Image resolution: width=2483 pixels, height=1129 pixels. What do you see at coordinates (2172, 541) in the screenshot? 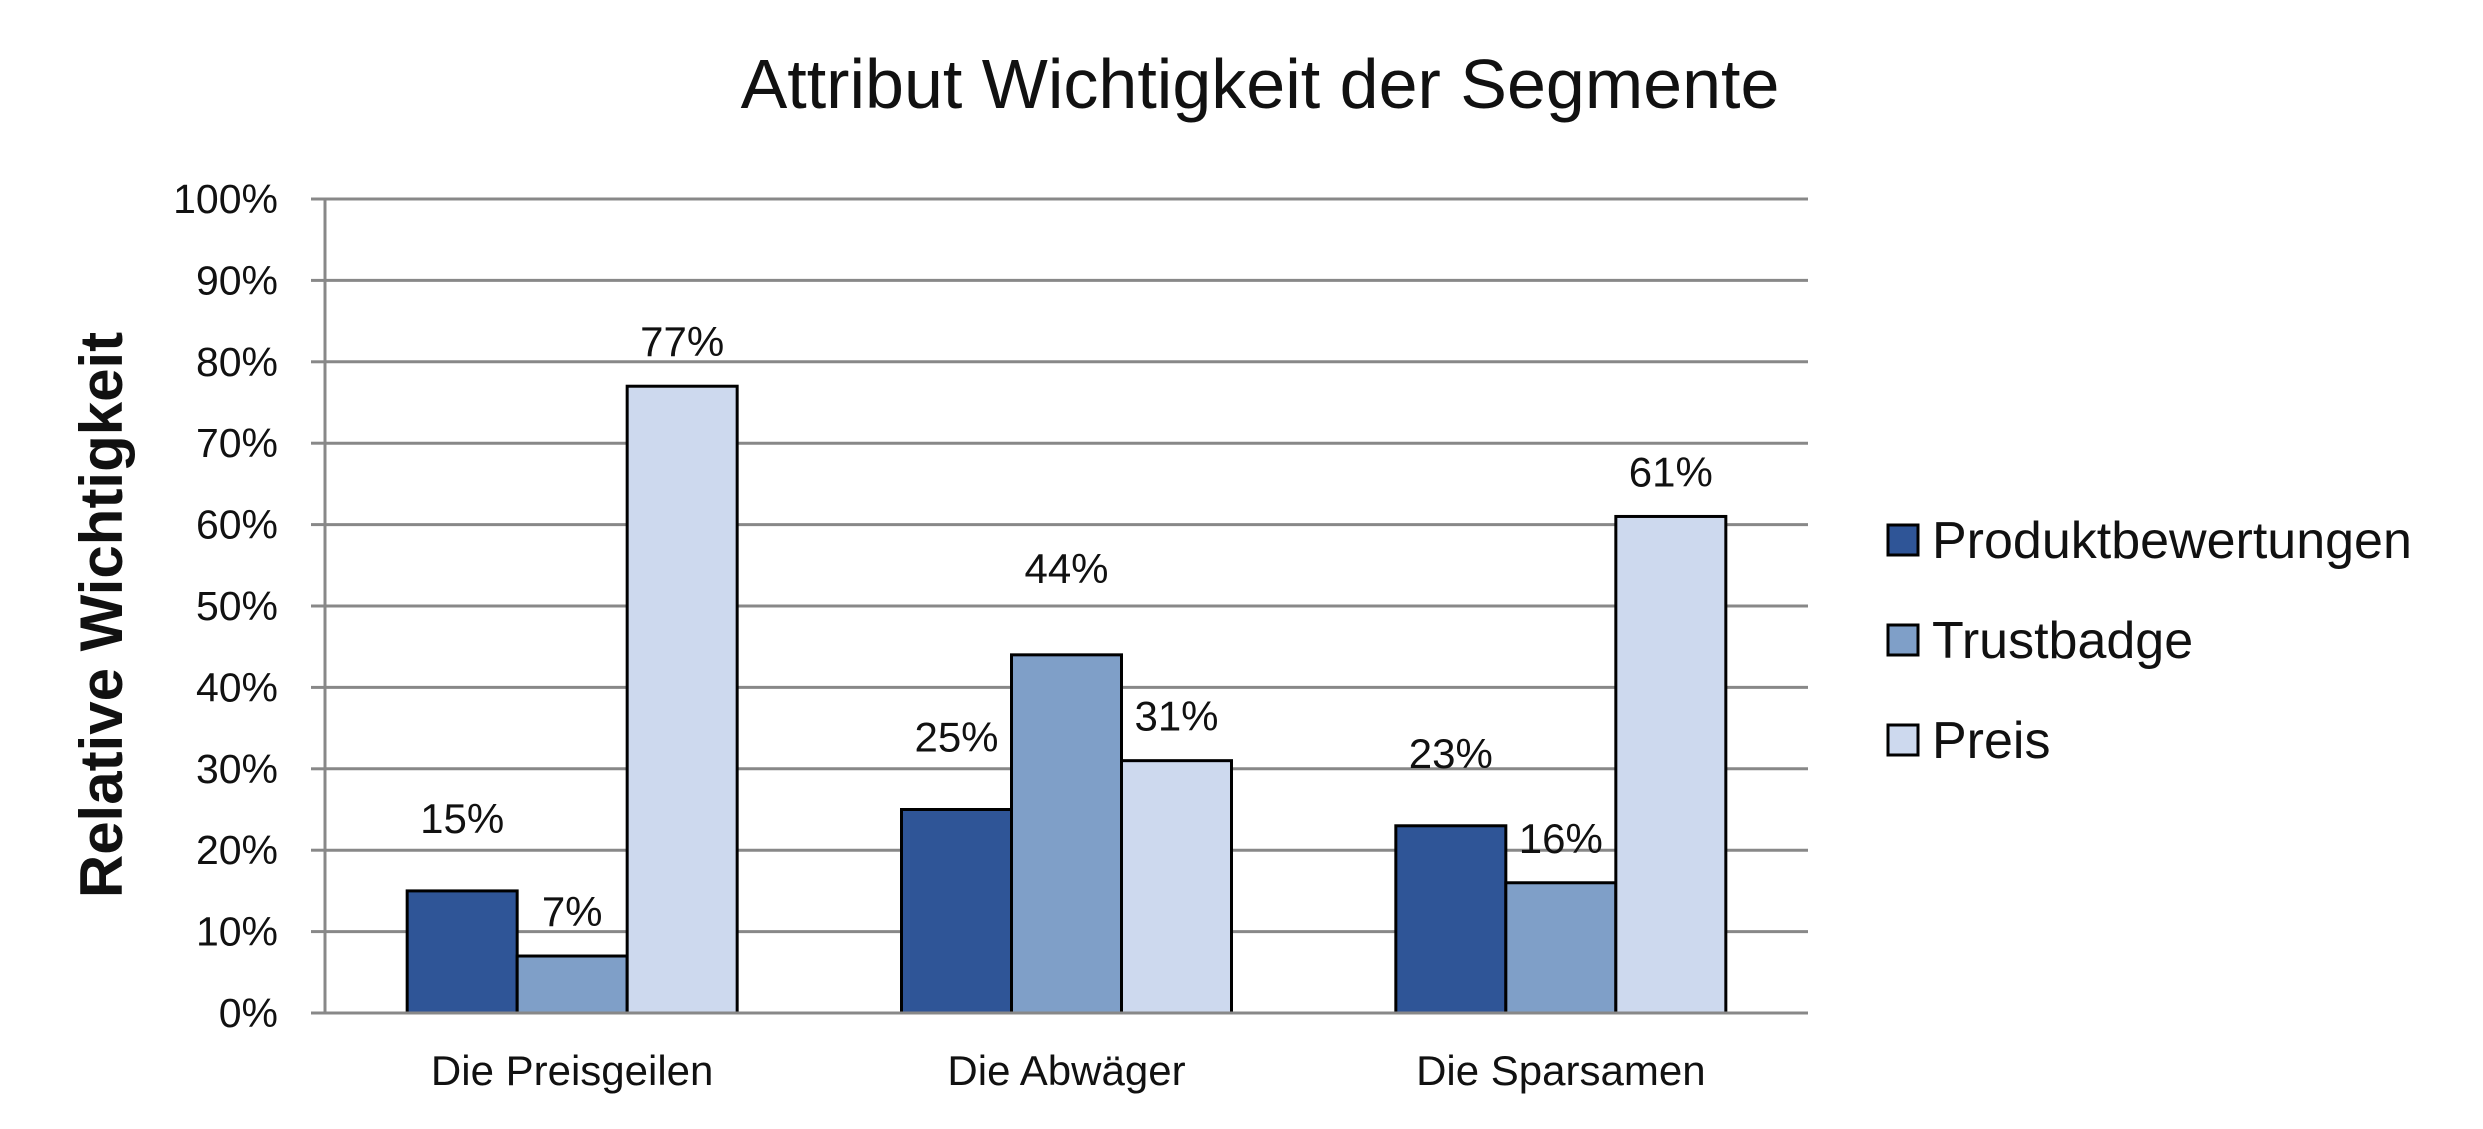
I see `legend-label: Produktbewertungen` at bounding box center [2172, 541].